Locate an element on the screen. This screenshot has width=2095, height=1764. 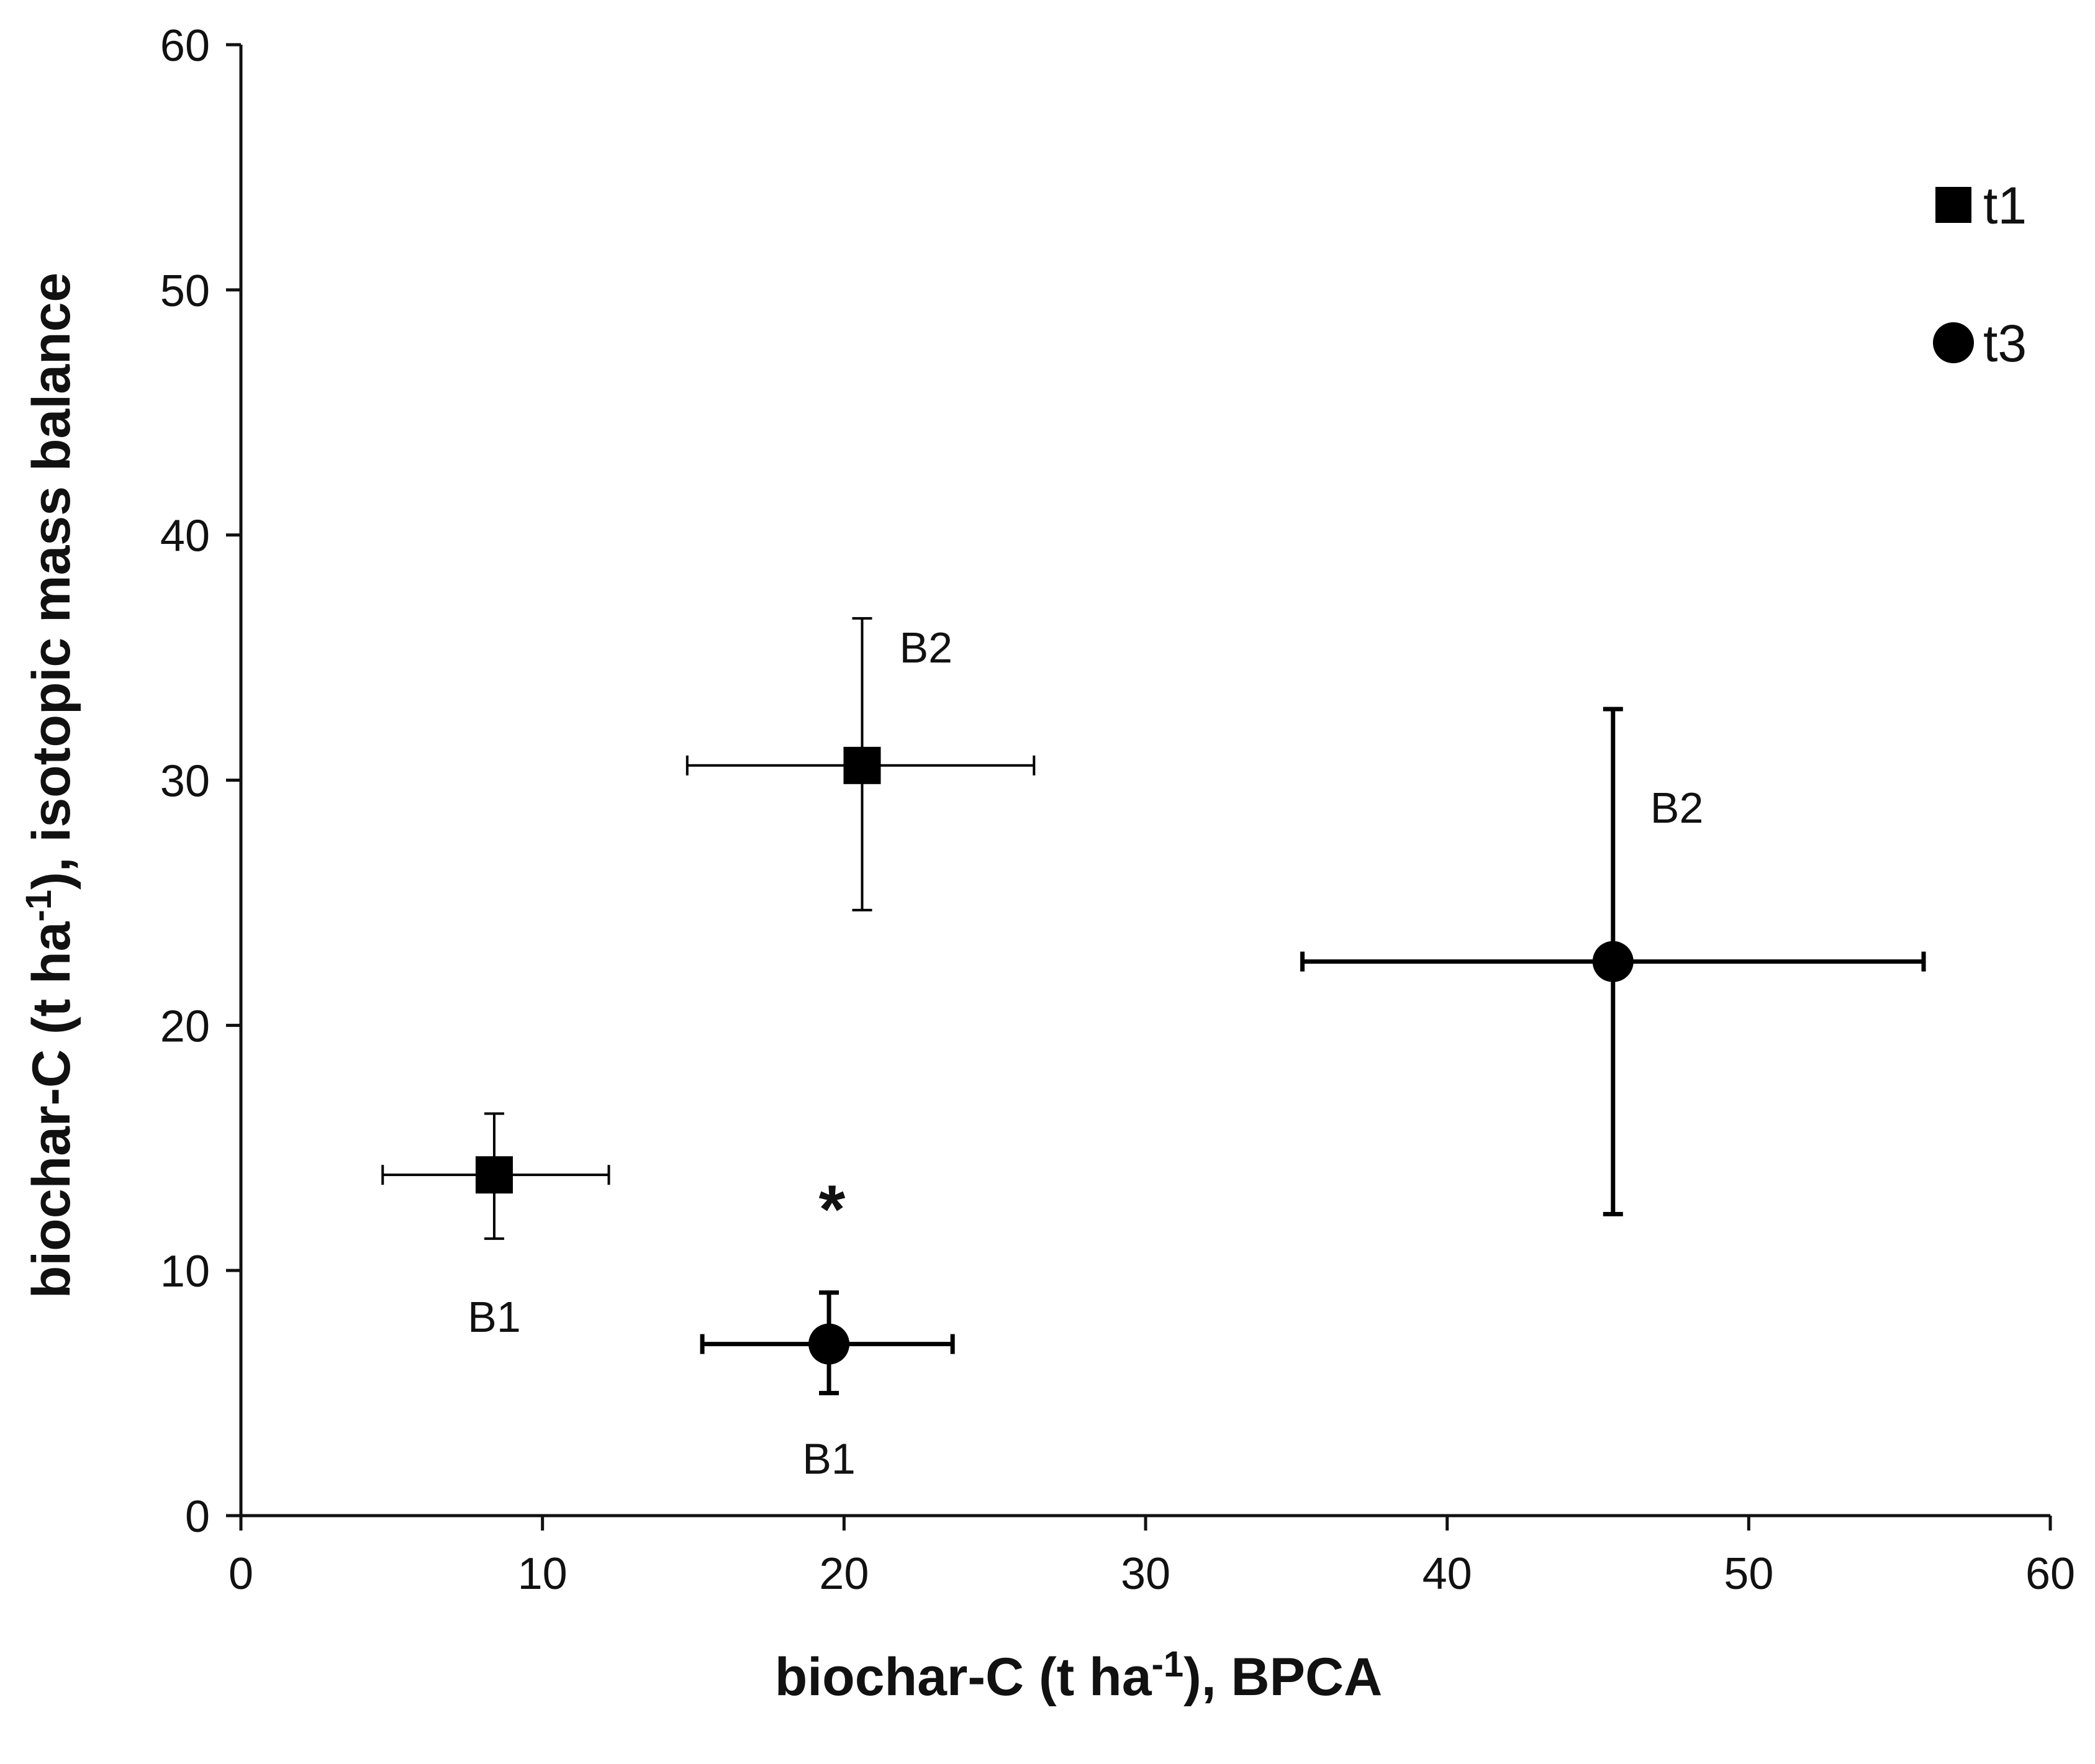
y-axis-title-part-2: ), isotopic mass balance is located at coordinates (51, 581).